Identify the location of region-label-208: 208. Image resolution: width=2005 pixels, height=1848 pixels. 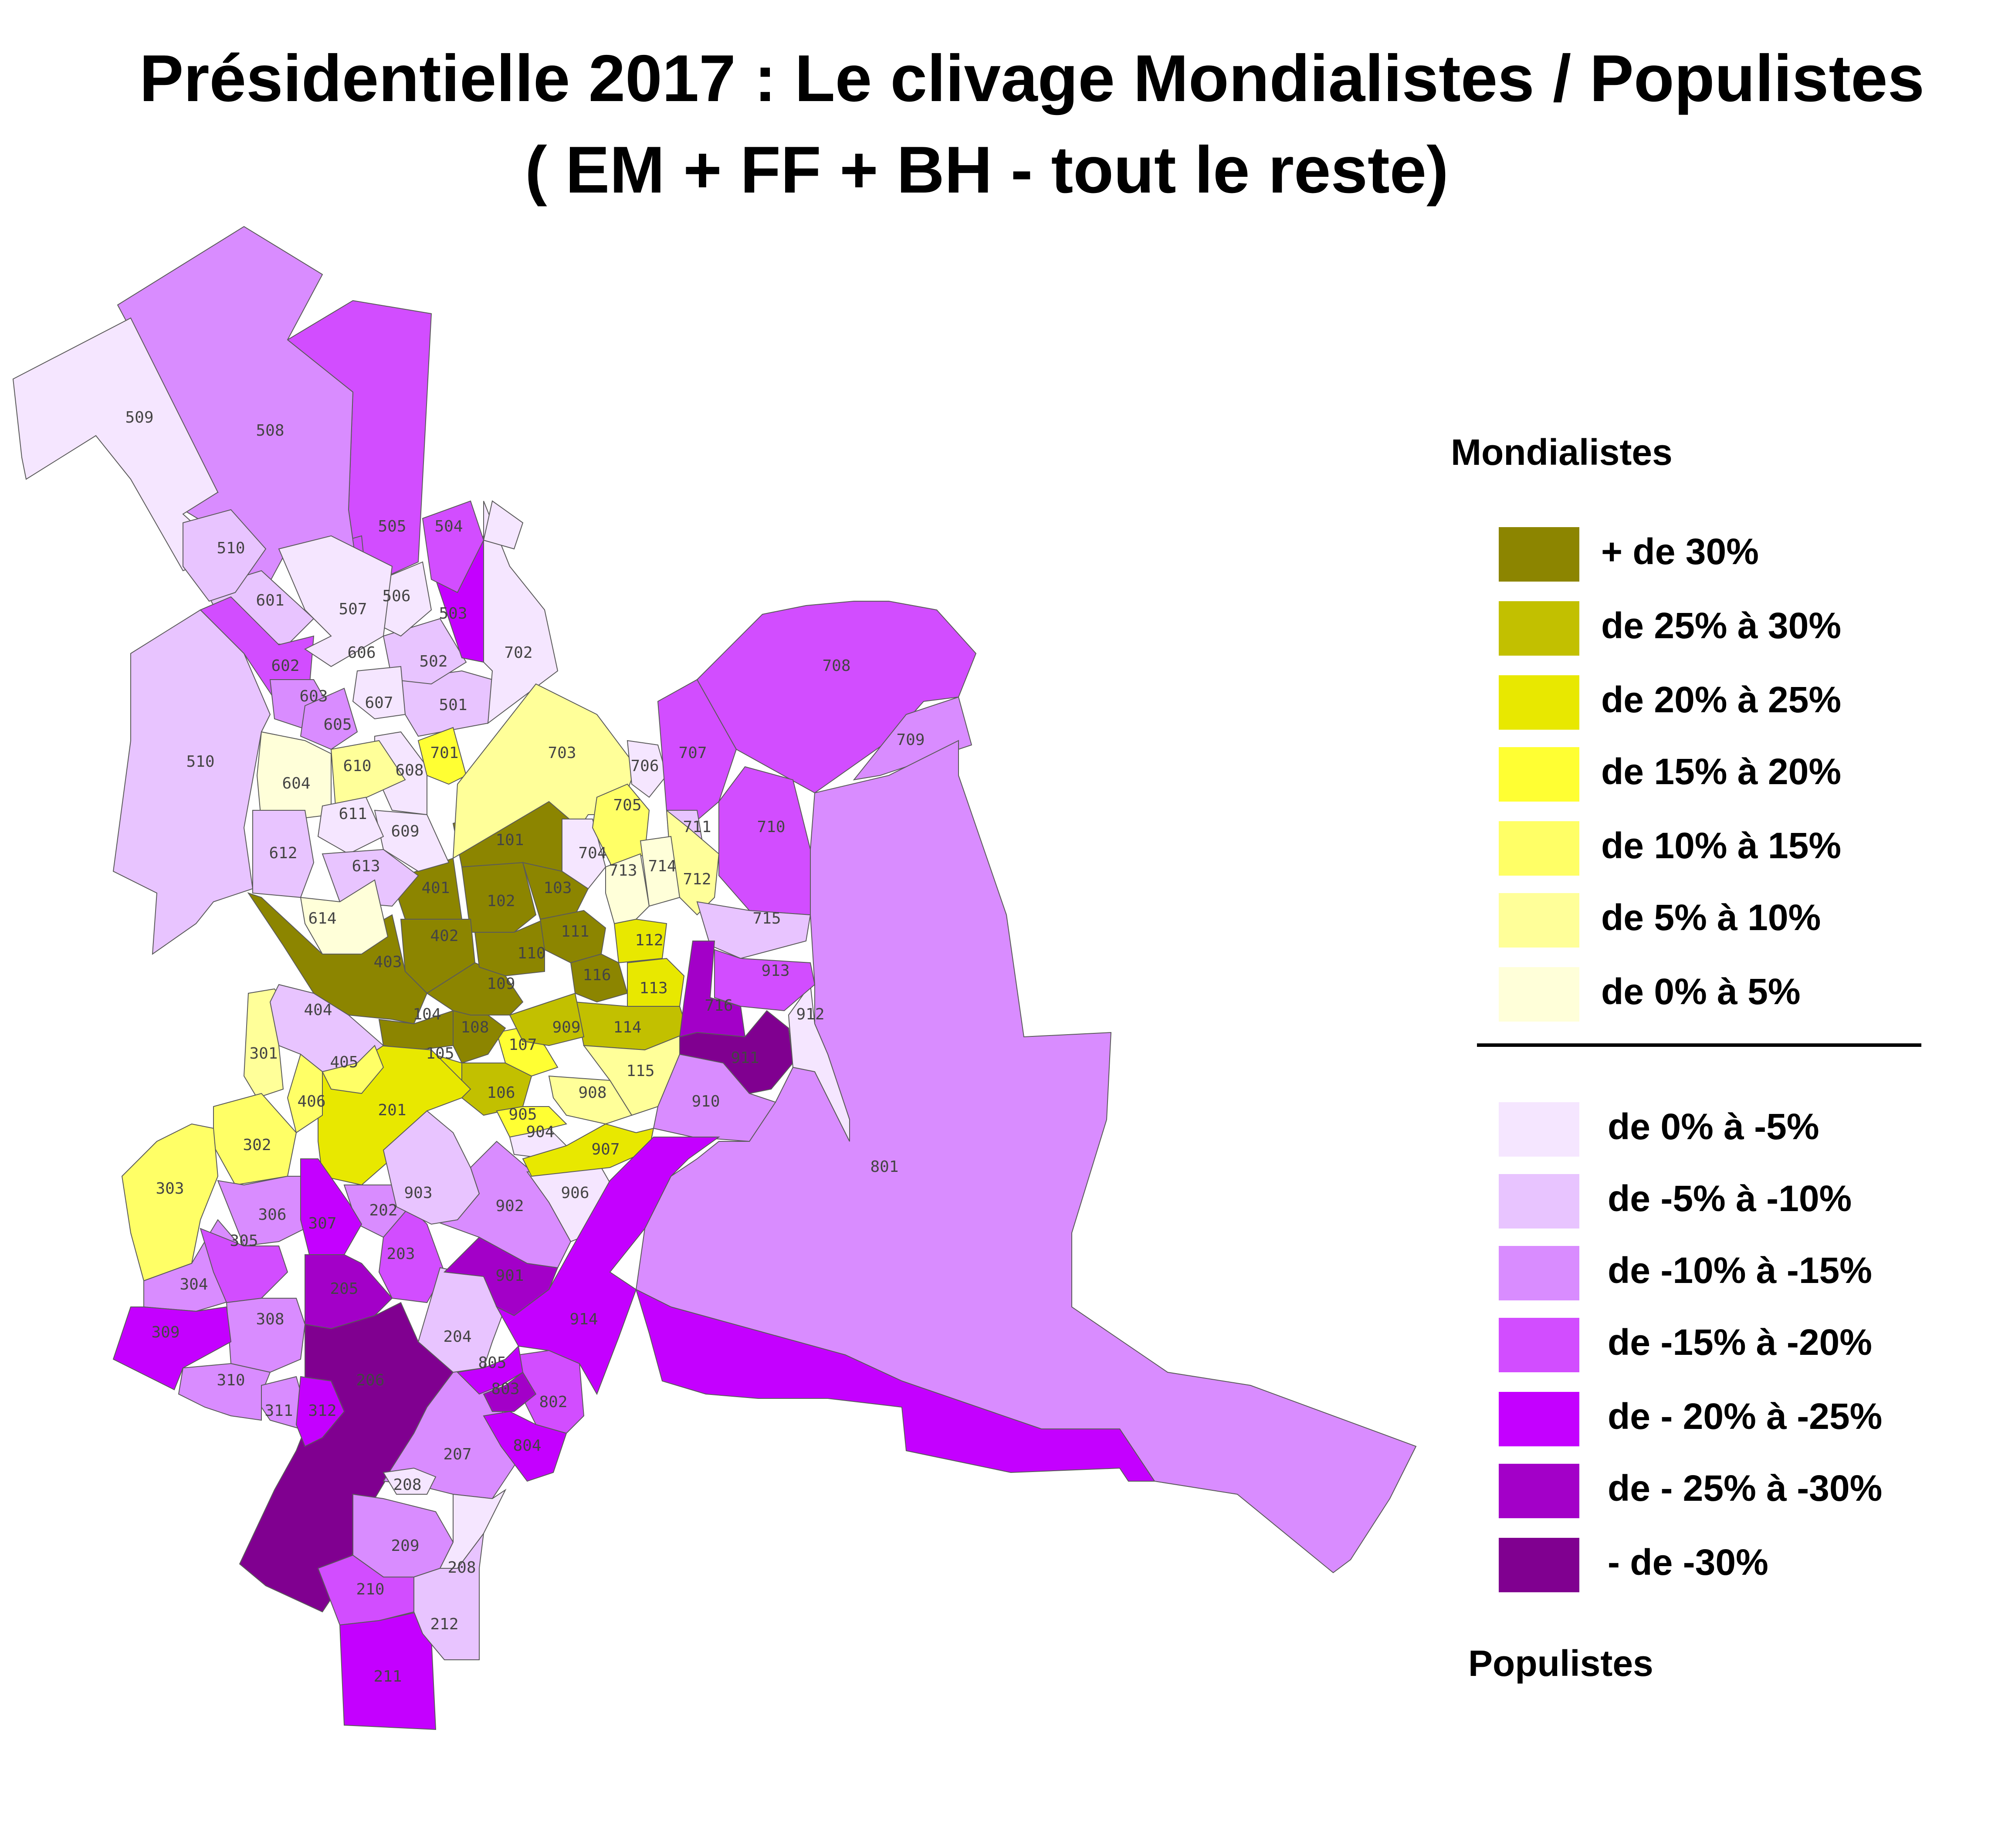
(407, 1485).